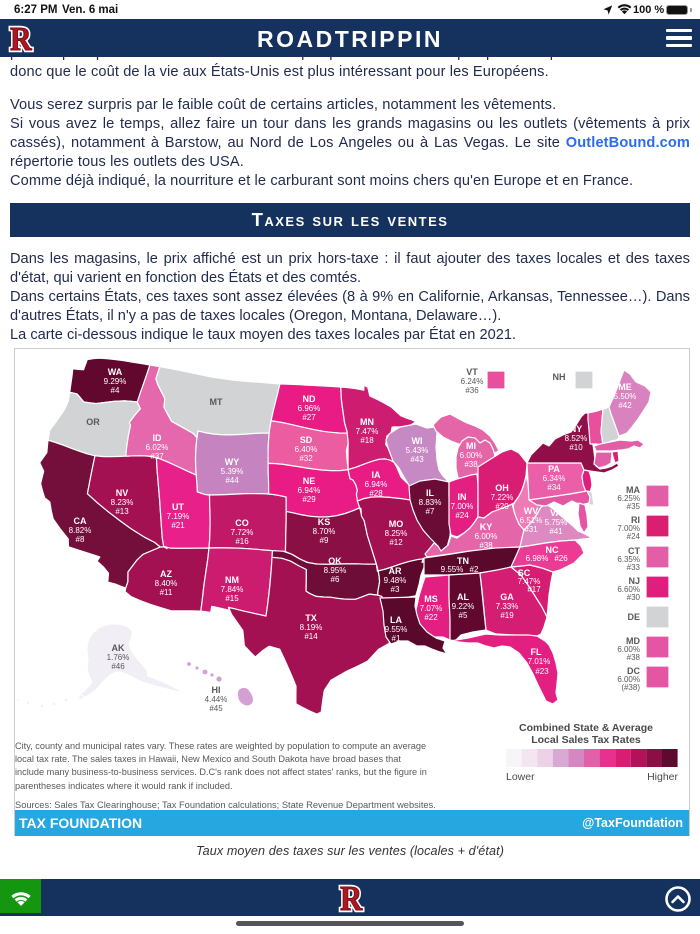  Describe the element at coordinates (242, 532) in the screenshot. I see `svg-text: 7.72%` at that location.